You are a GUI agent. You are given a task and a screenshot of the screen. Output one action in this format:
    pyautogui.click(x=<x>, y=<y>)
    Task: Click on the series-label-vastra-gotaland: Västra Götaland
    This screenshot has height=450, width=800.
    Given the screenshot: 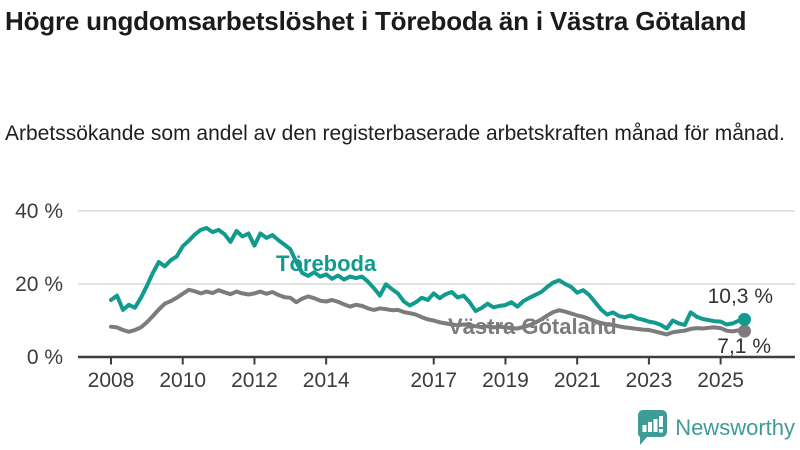 What is the action you would take?
    pyautogui.click(x=532, y=326)
    